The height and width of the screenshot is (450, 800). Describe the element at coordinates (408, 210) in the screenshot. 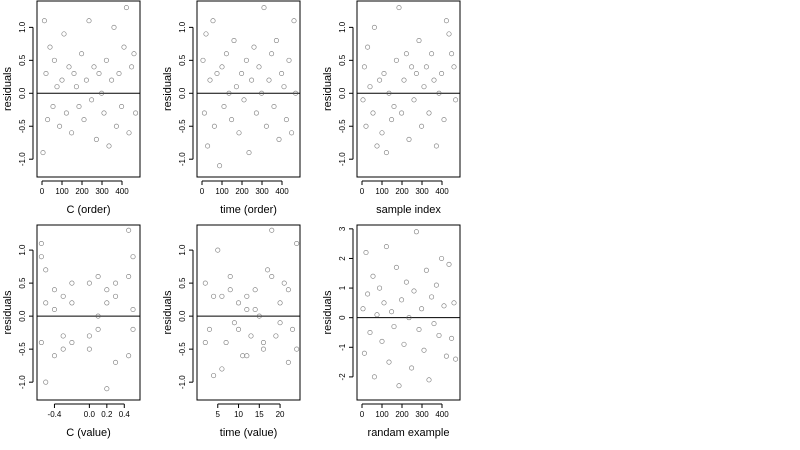

I see `x-axis-title: sample index` at that location.